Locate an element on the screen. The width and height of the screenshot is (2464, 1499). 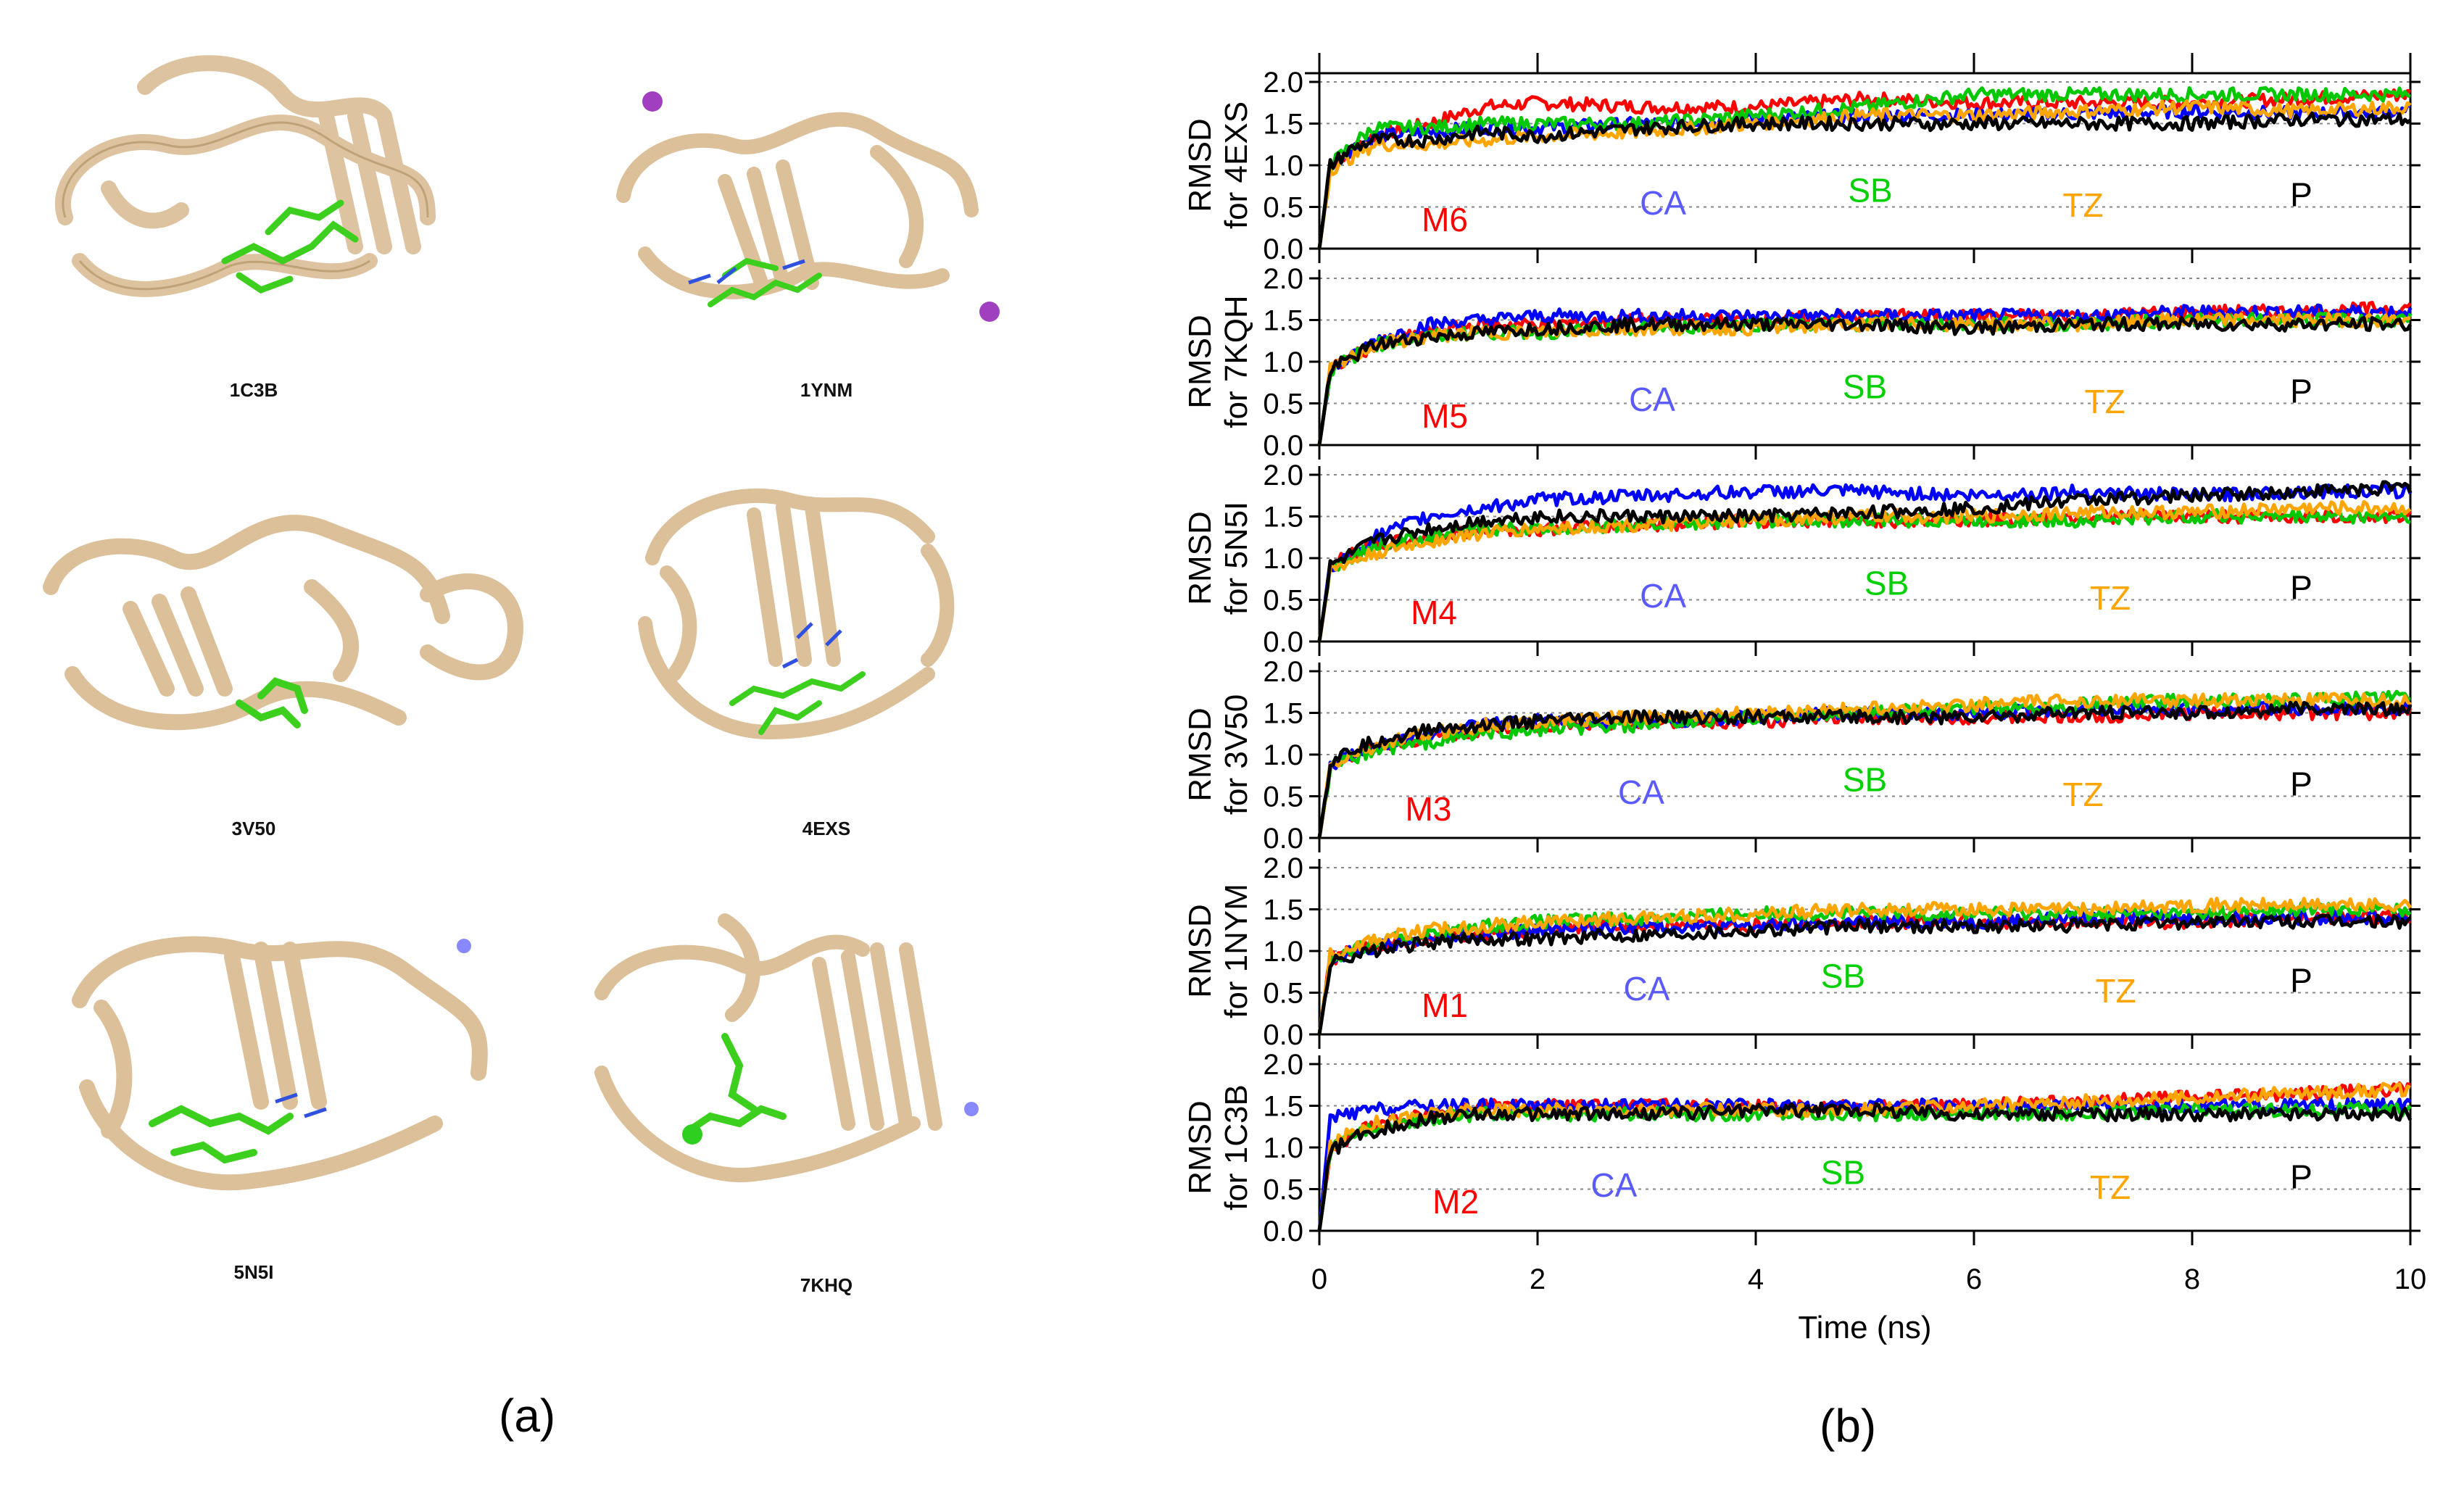
series-label-M: M4 is located at coordinates (1434, 612).